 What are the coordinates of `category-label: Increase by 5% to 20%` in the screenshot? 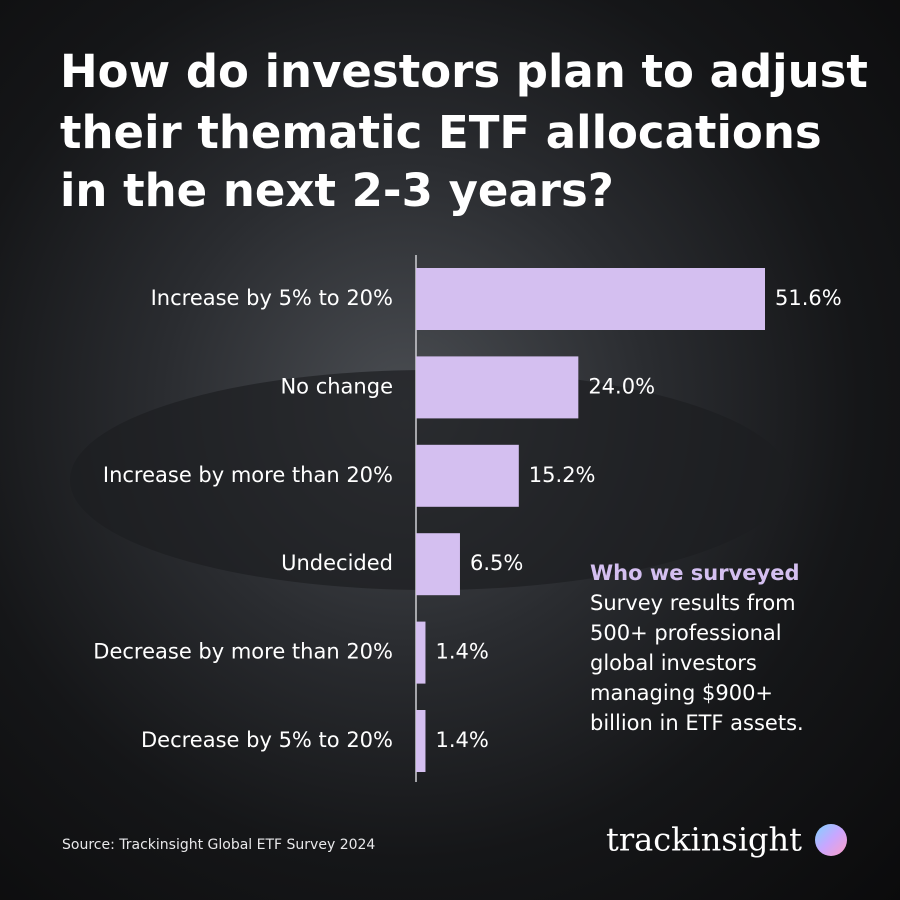 It's located at (272, 298).